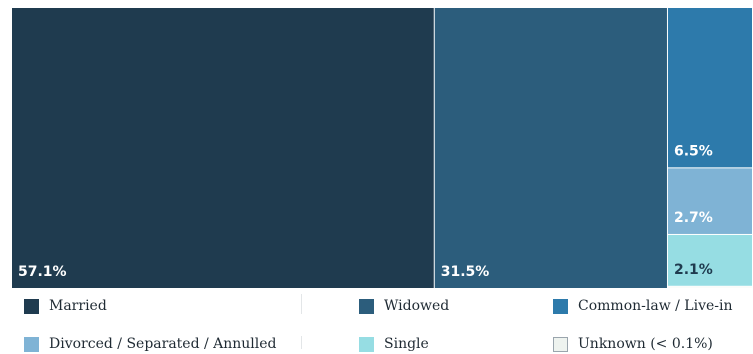 The width and height of the screenshot is (753, 354). Describe the element at coordinates (693, 218) in the screenshot. I see `data-label-divorced-separated-annulled: 2.7%` at that location.